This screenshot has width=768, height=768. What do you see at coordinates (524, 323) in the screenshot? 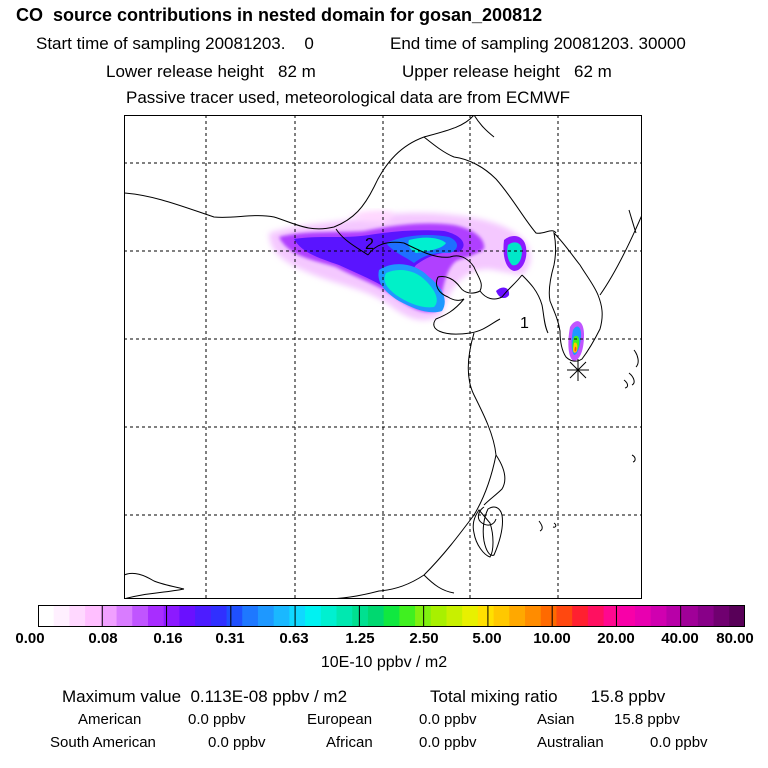
I see `source-label-1: 1` at bounding box center [524, 323].